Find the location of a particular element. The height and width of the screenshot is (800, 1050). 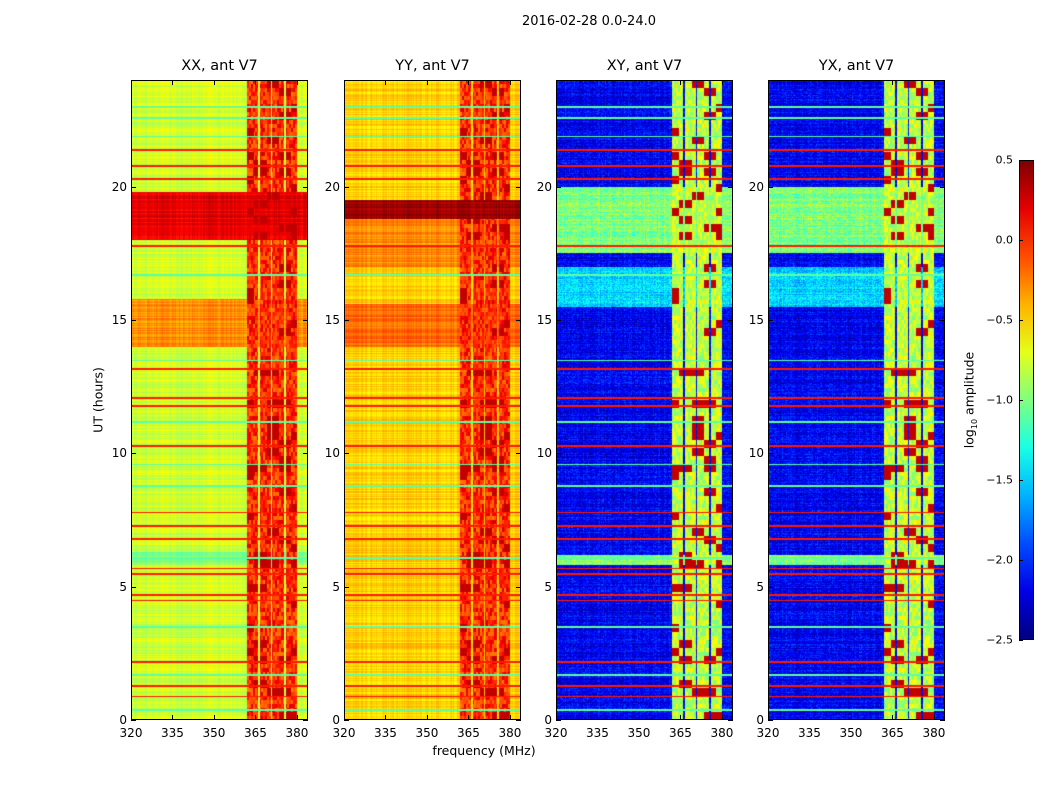

colorbar-label: log10 amplitude is located at coordinates (970, 400).